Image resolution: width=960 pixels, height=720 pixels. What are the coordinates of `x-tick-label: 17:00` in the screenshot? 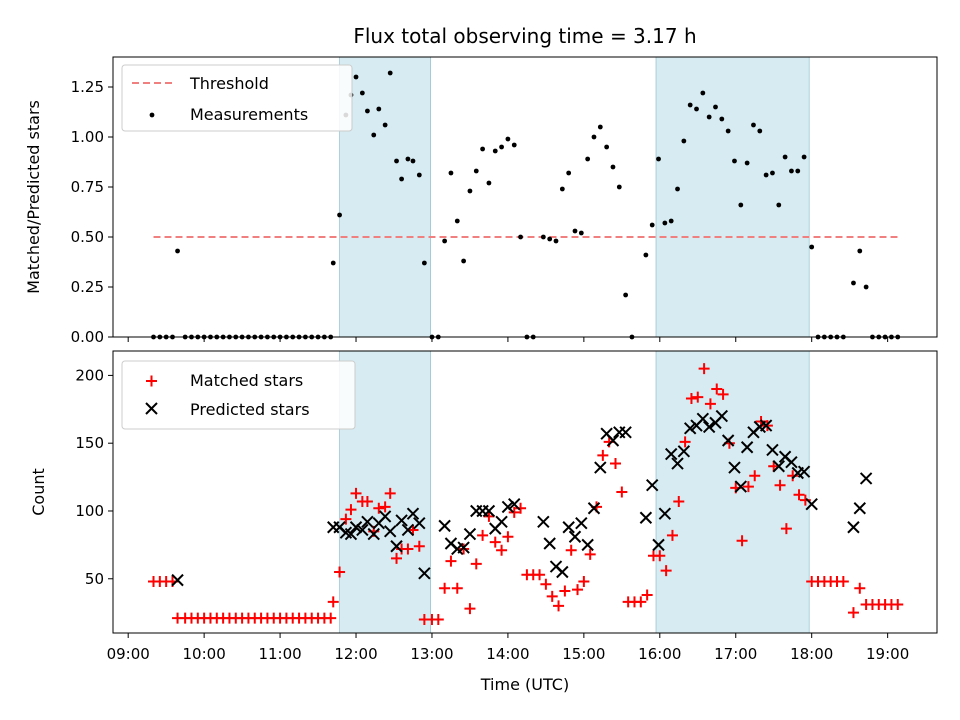 It's located at (735, 654).